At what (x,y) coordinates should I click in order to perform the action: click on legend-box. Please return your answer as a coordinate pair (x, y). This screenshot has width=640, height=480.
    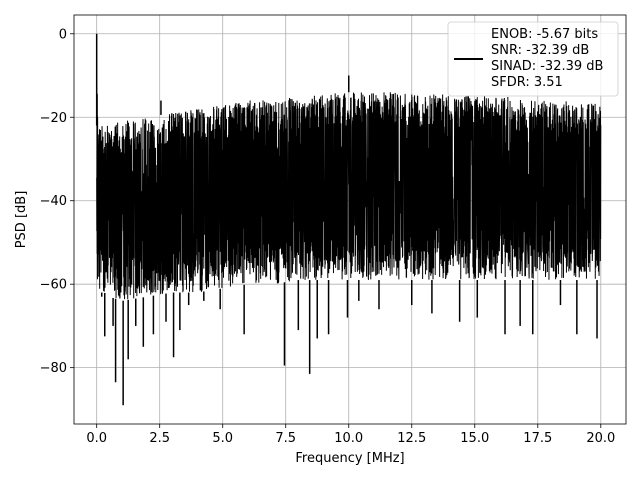
    Looking at the image, I should click on (533, 59).